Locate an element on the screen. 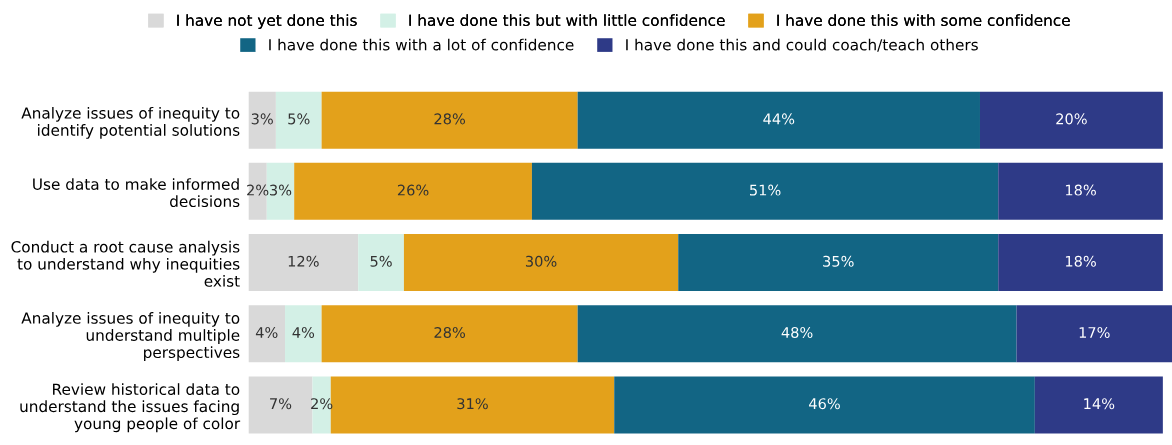 This screenshot has height=445, width=1172. legend-label: I have done this with a lot of confidence is located at coordinates (421, 44).